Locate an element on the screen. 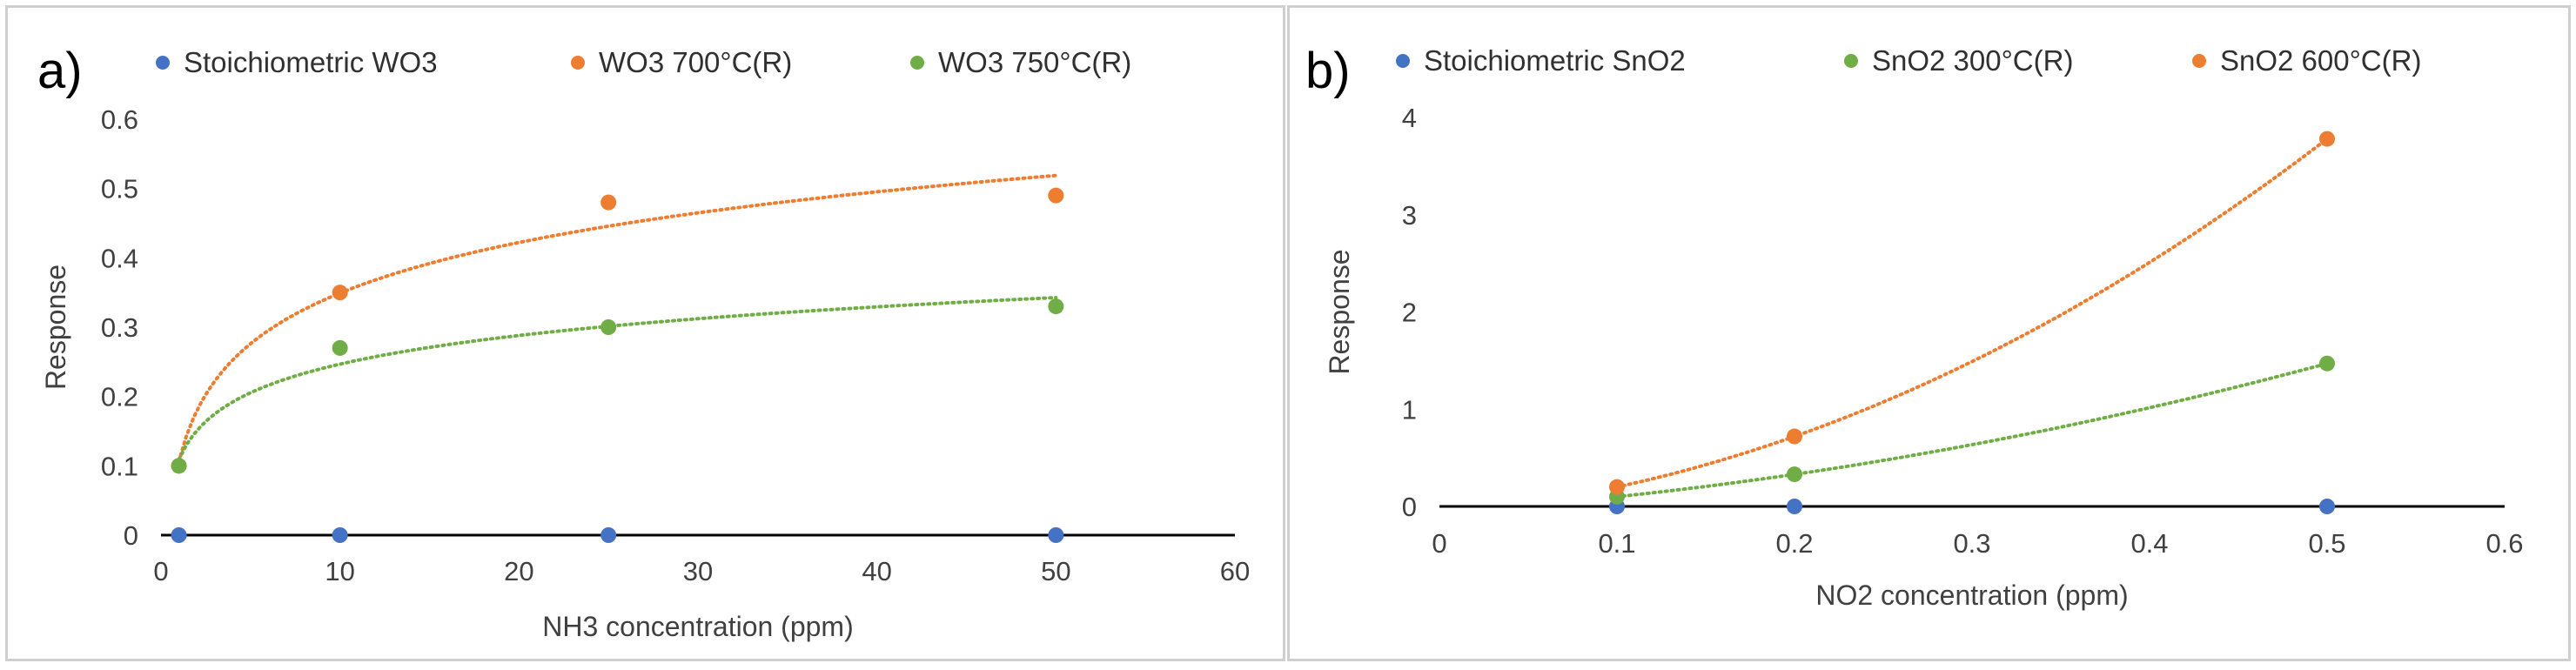  legend-entry-0: Stoichiometric WO3 is located at coordinates (311, 62).